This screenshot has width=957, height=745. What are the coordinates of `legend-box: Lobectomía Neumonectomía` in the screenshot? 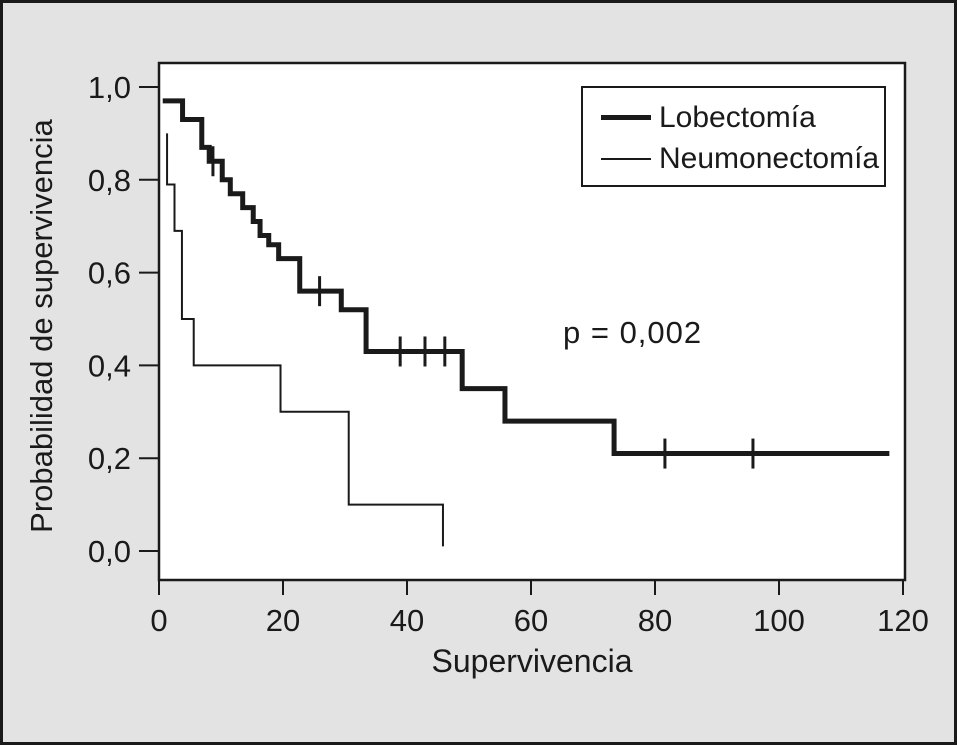 It's located at (733, 136).